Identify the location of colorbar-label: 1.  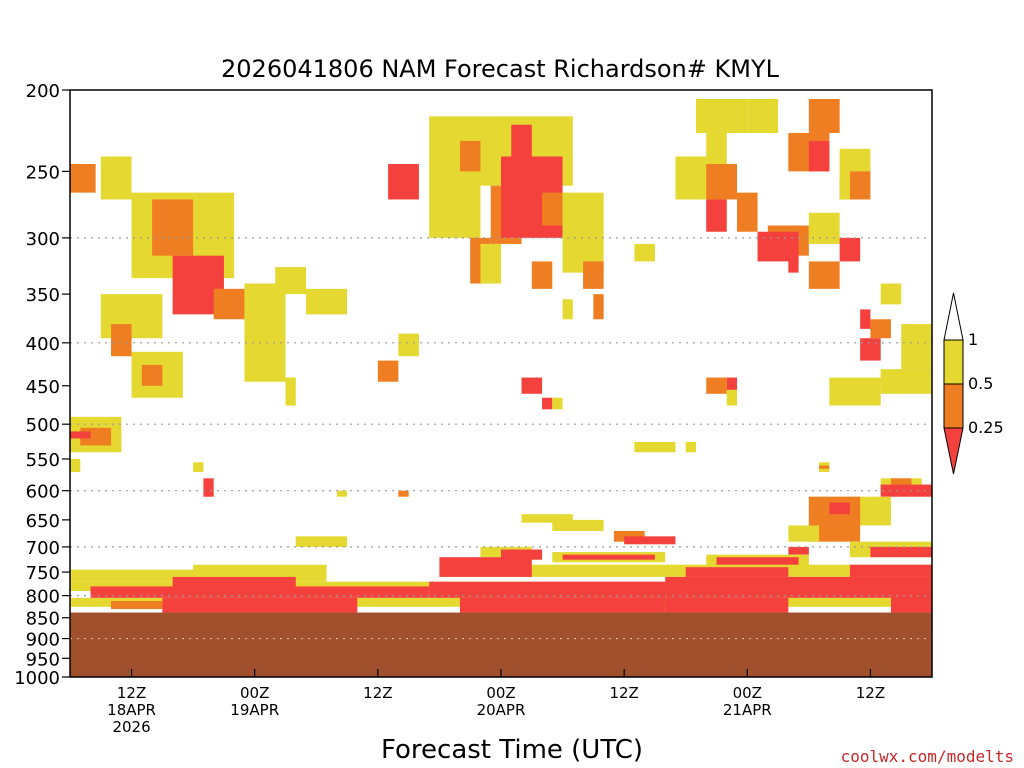
(973, 339).